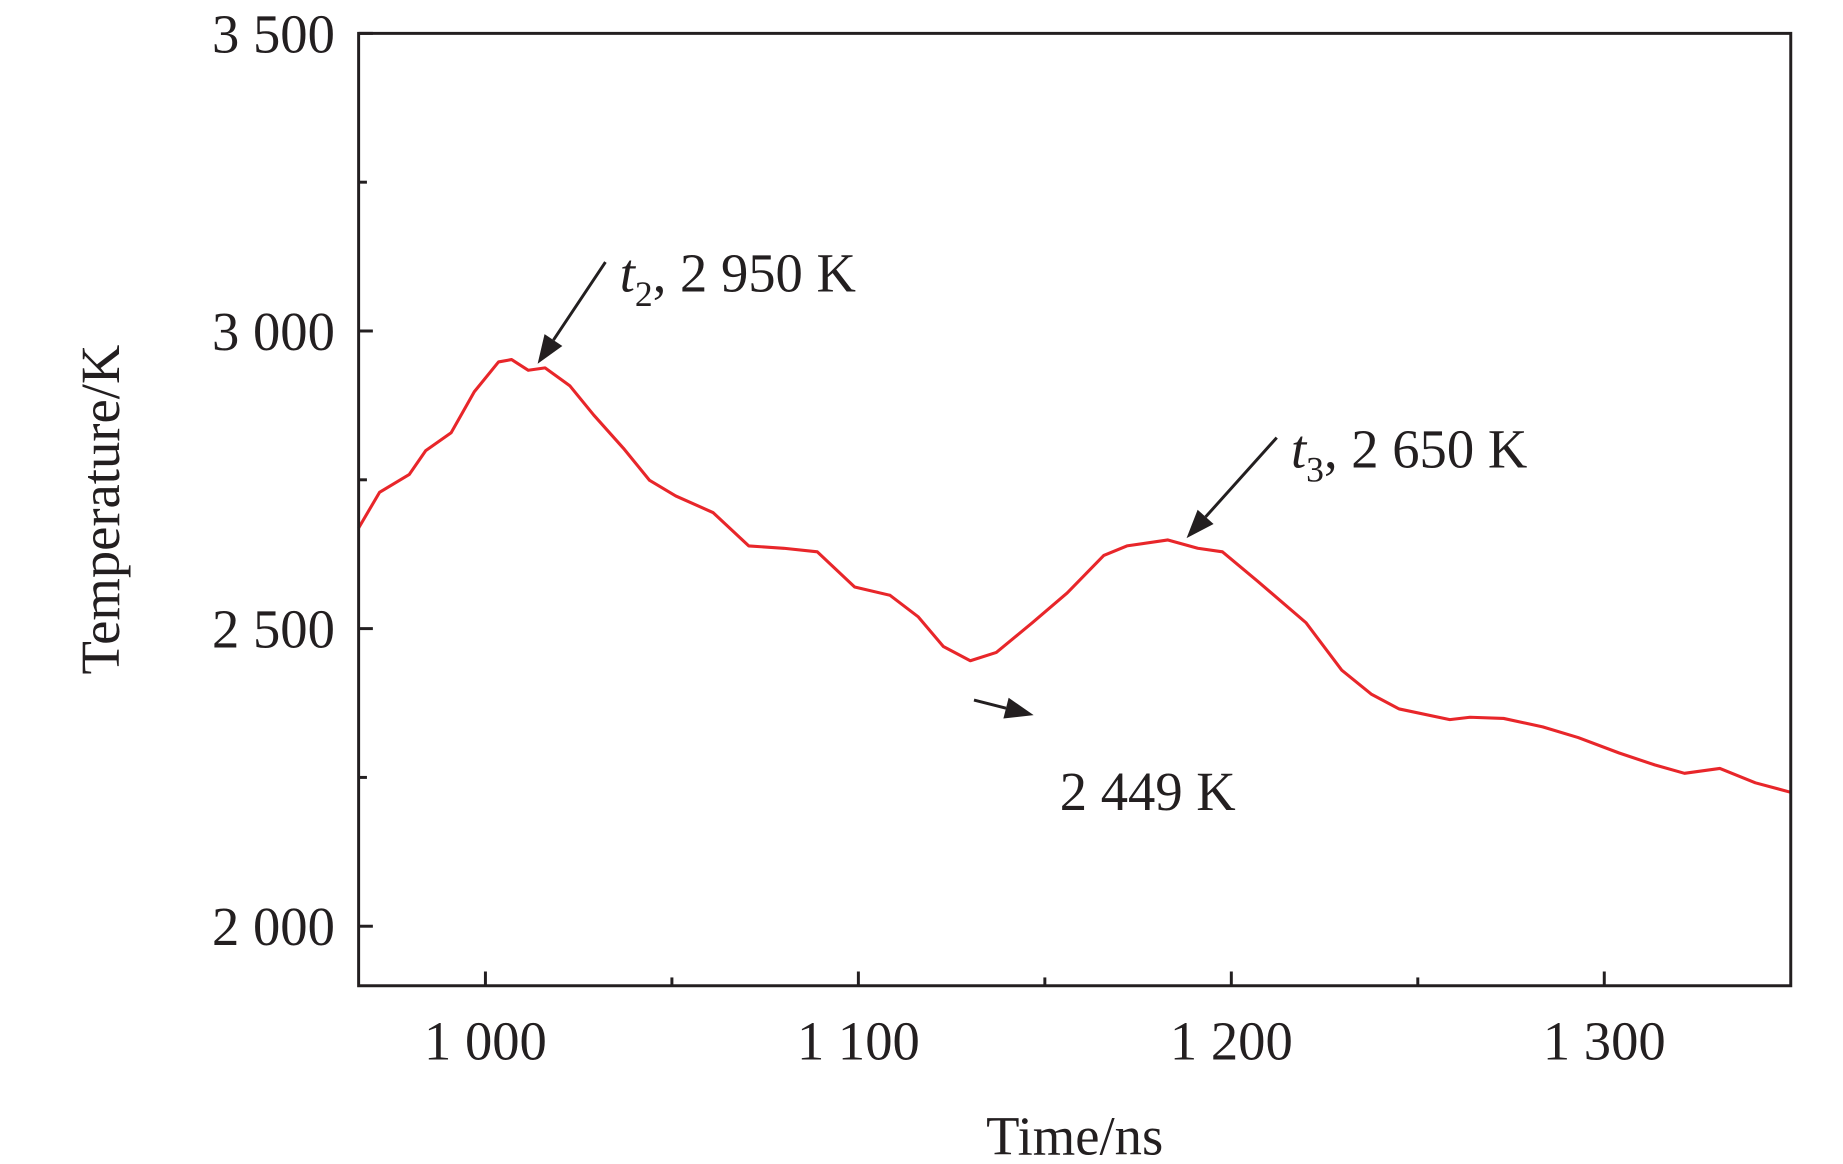  What do you see at coordinates (1074, 1134) in the screenshot?
I see `x-axis-title: Time/ns` at bounding box center [1074, 1134].